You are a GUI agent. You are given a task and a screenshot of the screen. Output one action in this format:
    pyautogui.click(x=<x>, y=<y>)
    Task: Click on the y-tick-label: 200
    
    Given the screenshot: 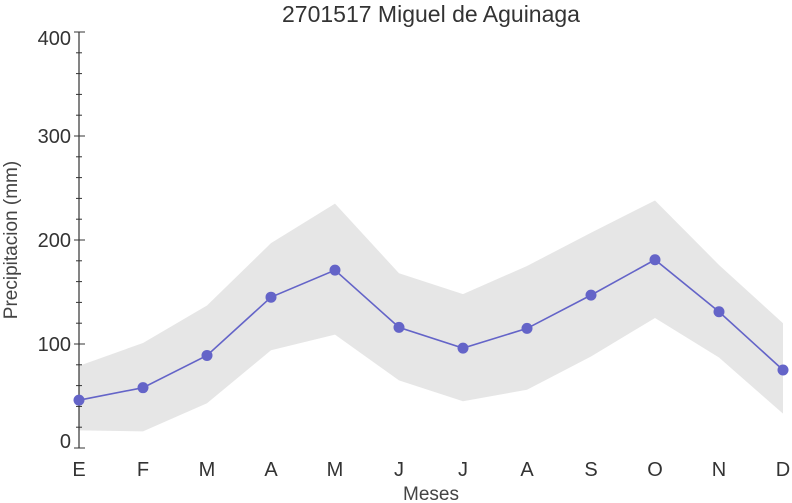 What is the action you would take?
    pyautogui.click(x=54, y=241)
    